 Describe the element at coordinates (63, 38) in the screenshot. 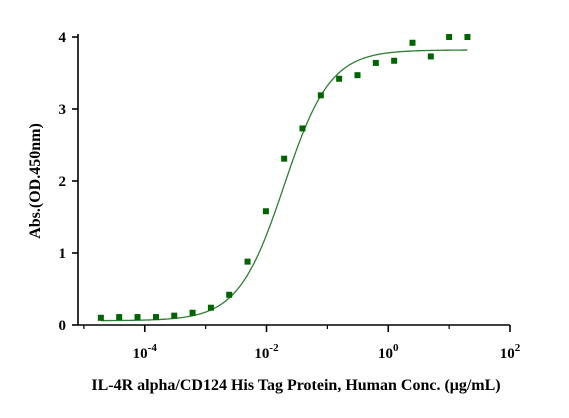

I see `y-tick-label: 4` at that location.